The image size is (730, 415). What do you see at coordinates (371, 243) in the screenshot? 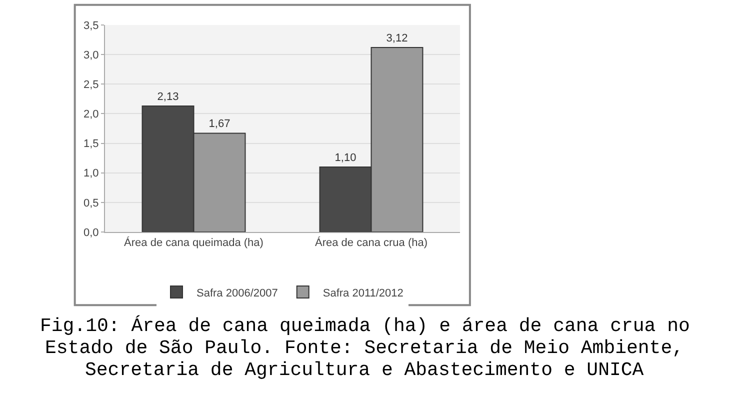
I see `x-tick-label: Área de cana crua (ha)` at bounding box center [371, 243].